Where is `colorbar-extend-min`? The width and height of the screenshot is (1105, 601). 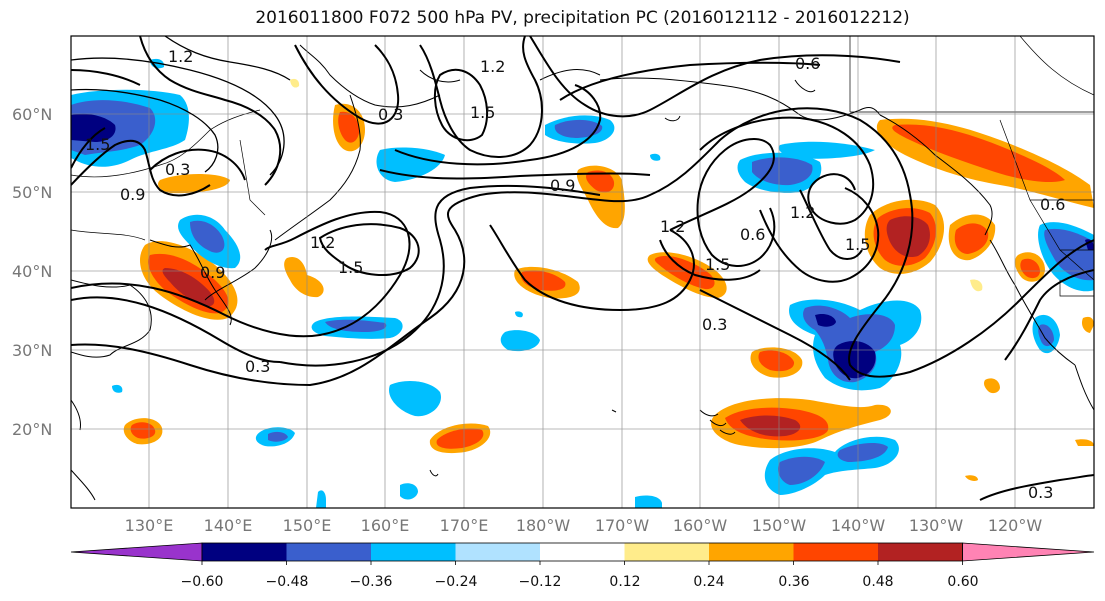
colorbar-extend-min is located at coordinates (136, 552).